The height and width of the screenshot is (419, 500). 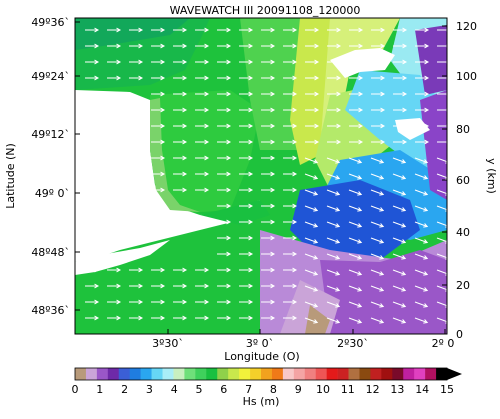 What do you see at coordinates (348, 389) in the screenshot?
I see `colorbar-tick-label: 11` at bounding box center [348, 389].